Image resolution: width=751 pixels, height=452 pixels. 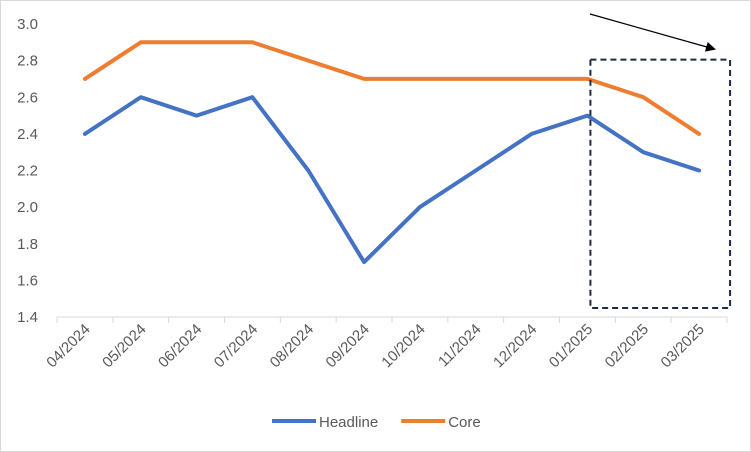 I want to click on x-tick-label: 04/2024, so click(x=68, y=346).